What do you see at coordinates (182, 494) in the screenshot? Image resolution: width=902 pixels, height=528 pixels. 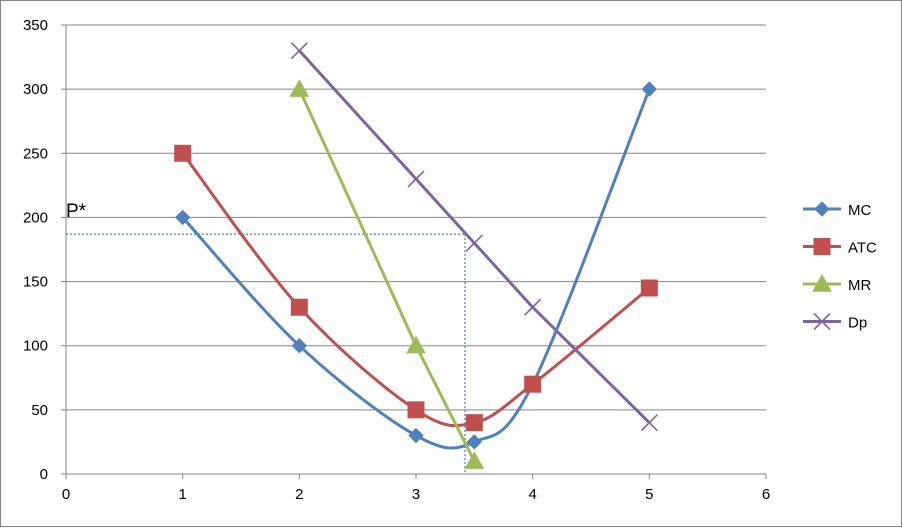 I see `x-tick-label: 1` at bounding box center [182, 494].